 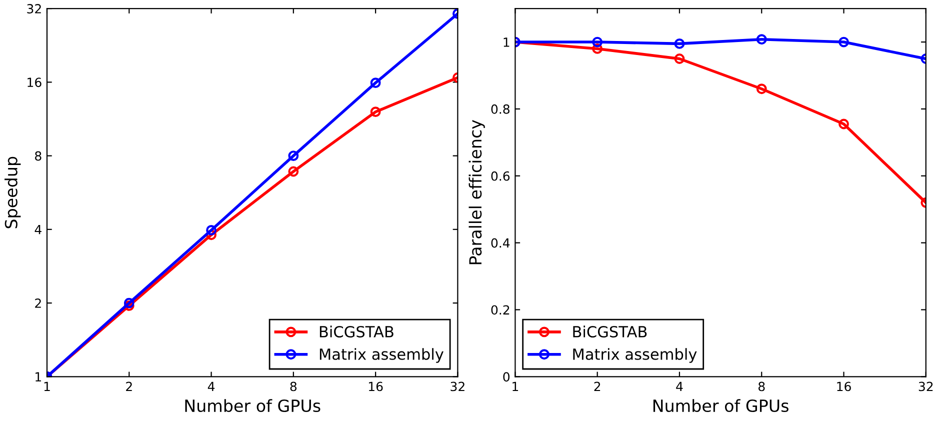 What do you see at coordinates (500, 243) in the screenshot?
I see `y-tick-label: 0.4` at bounding box center [500, 243].